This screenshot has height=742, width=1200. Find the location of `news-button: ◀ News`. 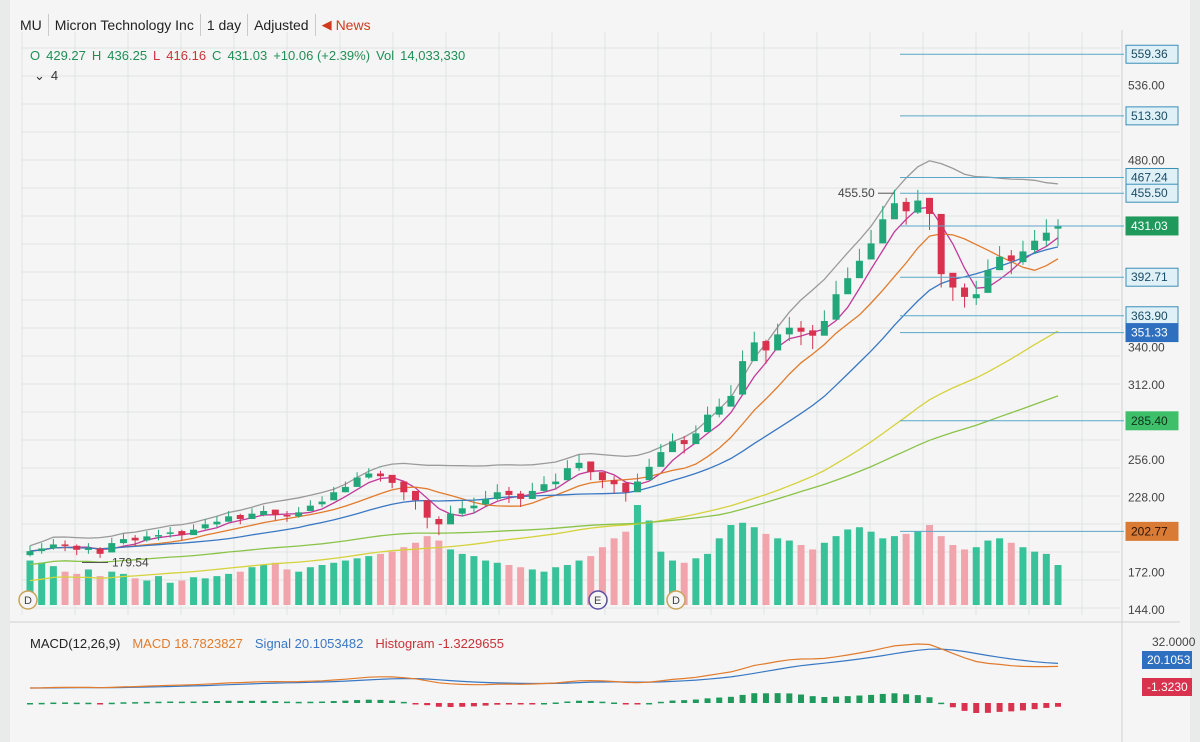

news-button: ◀ News is located at coordinates (345, 25).